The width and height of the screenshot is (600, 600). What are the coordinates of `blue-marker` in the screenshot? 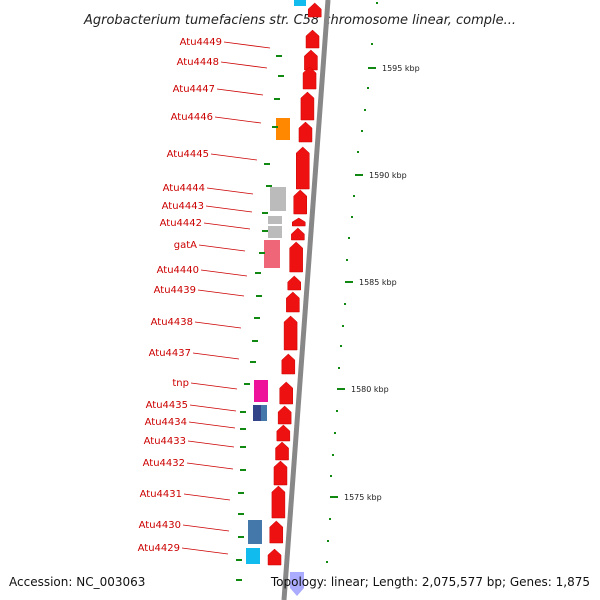 It's located at (297, 584).